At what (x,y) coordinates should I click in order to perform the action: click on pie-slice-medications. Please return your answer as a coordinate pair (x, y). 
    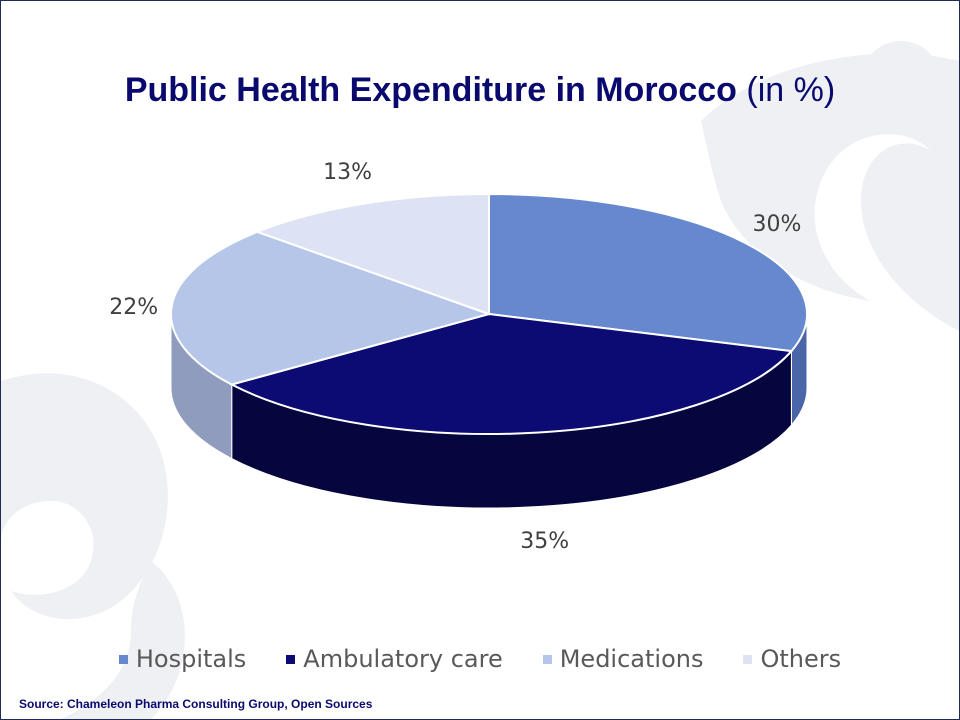
    Looking at the image, I should click on (331, 308).